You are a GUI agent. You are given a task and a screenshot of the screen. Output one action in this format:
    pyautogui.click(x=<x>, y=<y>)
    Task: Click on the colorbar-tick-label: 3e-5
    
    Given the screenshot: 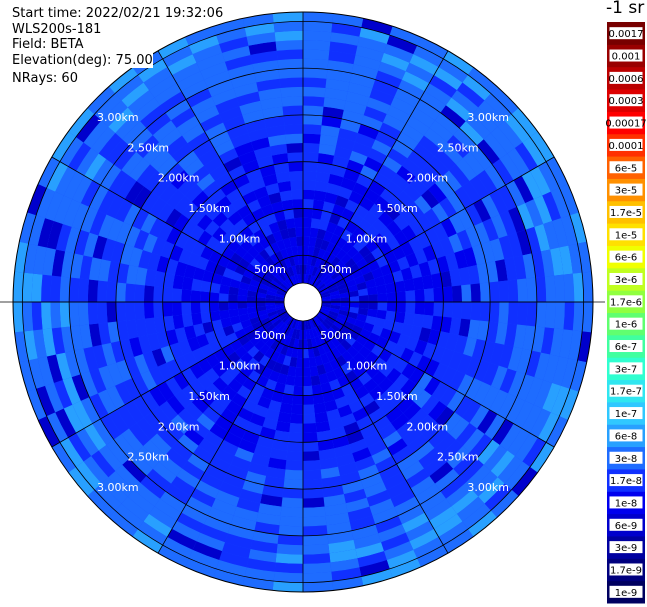 What is the action you would take?
    pyautogui.click(x=626, y=191)
    